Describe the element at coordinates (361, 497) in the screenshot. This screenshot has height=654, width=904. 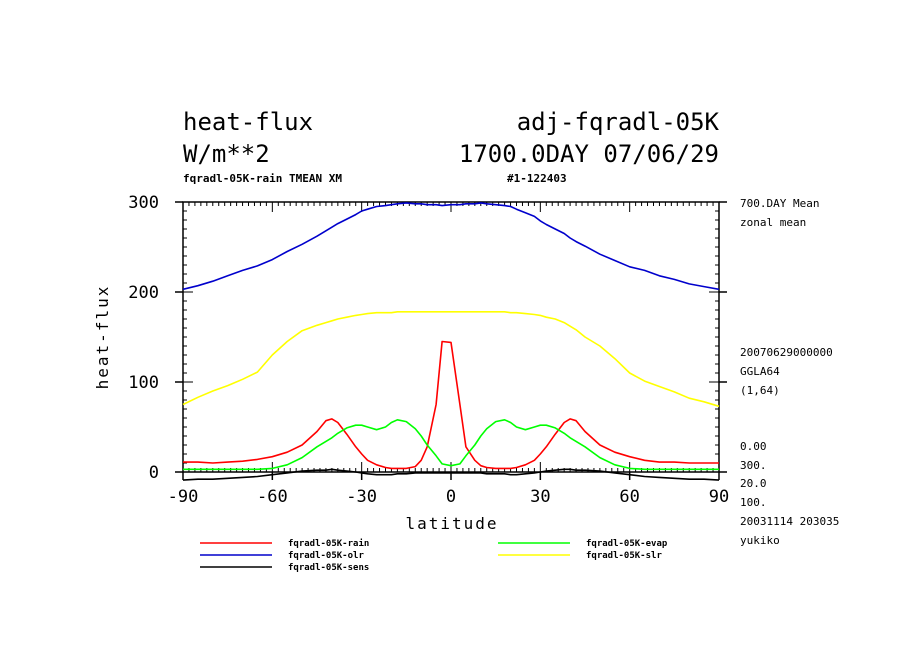
I see `x-tick-label: -30` at that location.